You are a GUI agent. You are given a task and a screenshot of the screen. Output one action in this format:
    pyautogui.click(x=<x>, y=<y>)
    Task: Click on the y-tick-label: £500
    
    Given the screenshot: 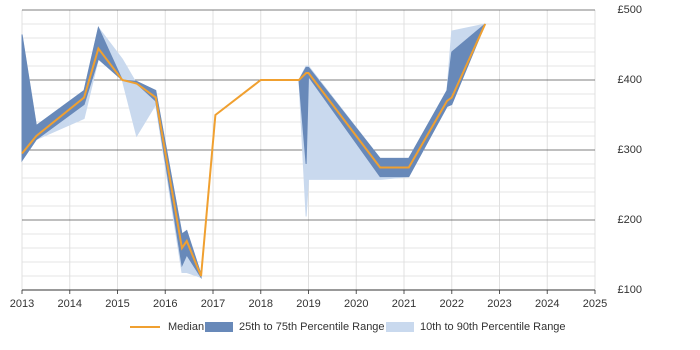 What is the action you would take?
    pyautogui.click(x=630, y=10)
    